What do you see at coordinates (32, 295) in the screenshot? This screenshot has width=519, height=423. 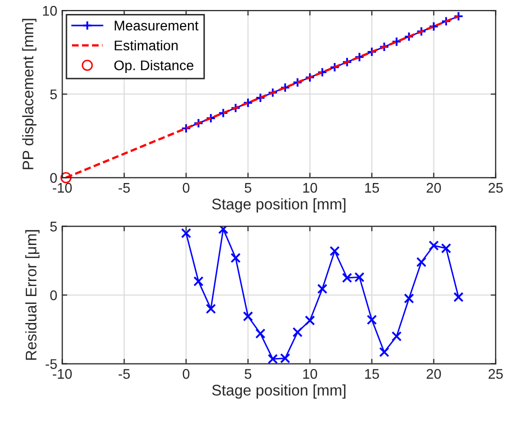 I see `y-axis-title: Residual Error [μm]` at bounding box center [32, 295].